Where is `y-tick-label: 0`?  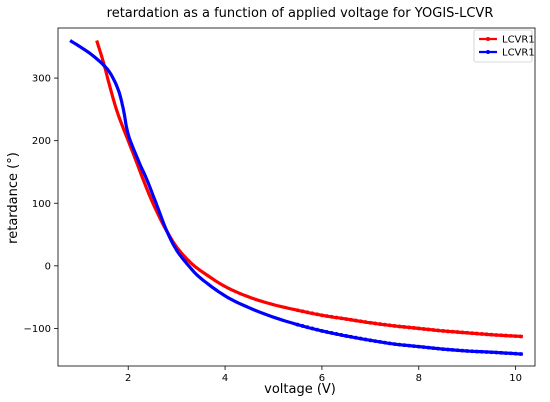
y-tick-label: 0 is located at coordinates (48, 266).